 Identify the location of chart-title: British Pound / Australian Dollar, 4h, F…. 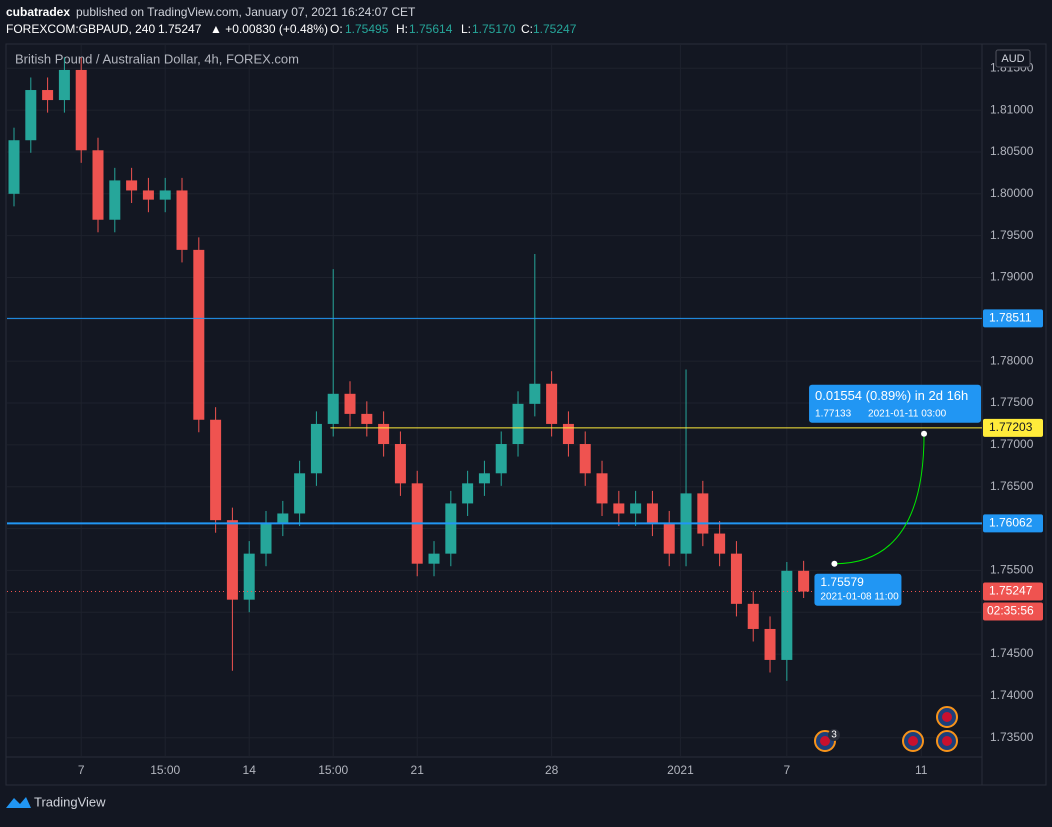
(157, 58).